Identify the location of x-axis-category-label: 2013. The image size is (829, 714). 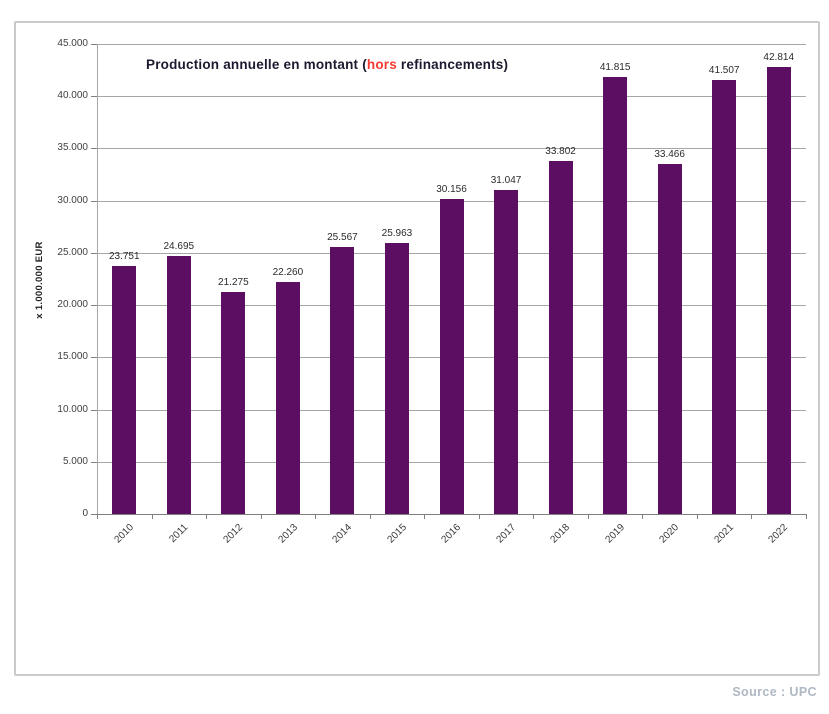
(288, 534).